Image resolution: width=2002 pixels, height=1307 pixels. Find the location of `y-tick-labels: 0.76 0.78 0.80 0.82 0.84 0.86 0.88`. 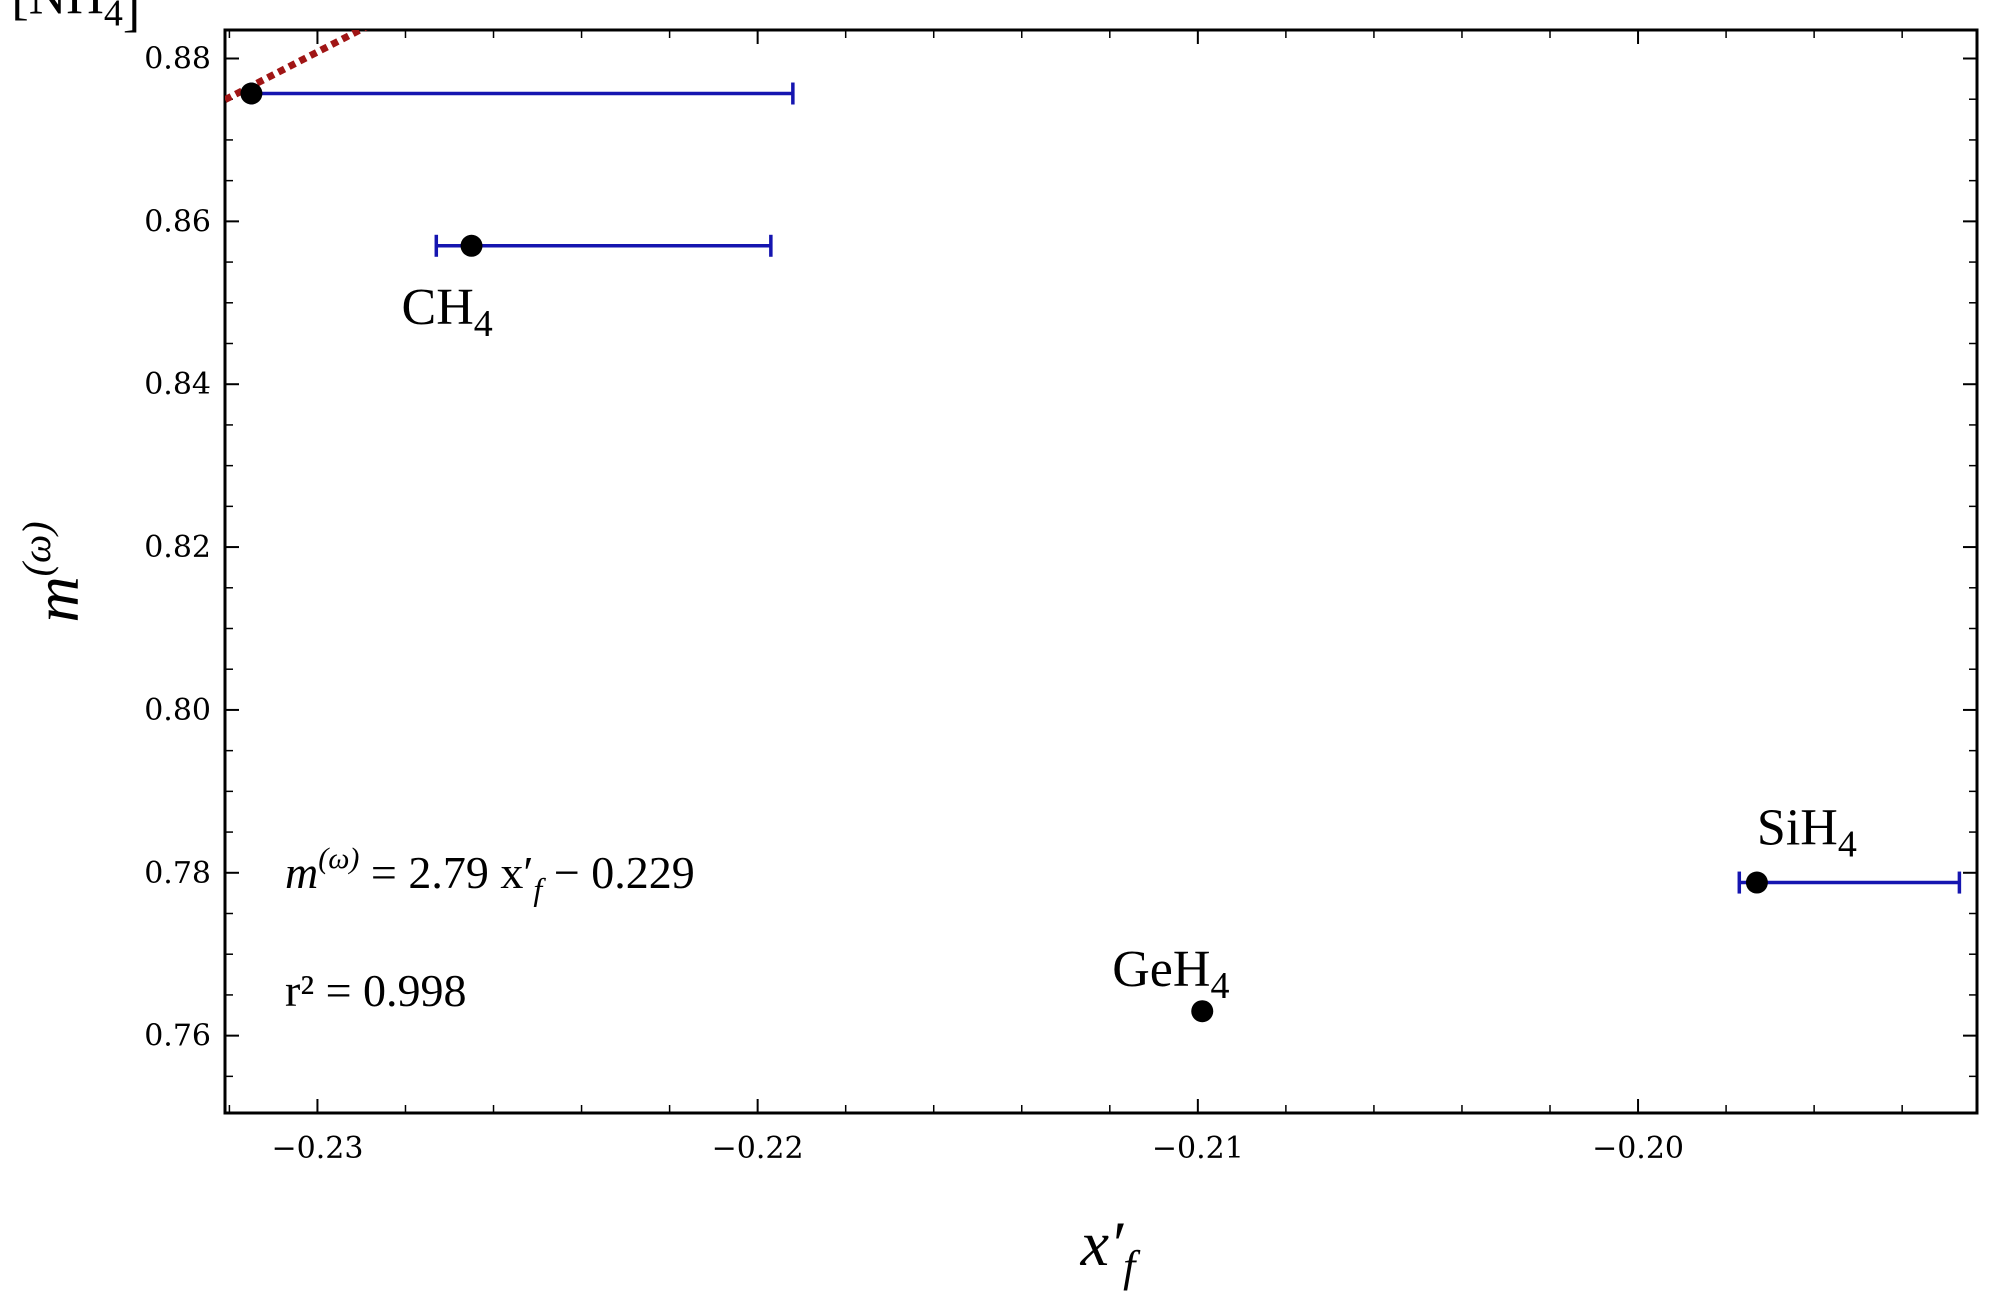

y-tick-labels: 0.76 0.78 0.80 0.82 0.84 0.86 0.88 is located at coordinates (177, 548).